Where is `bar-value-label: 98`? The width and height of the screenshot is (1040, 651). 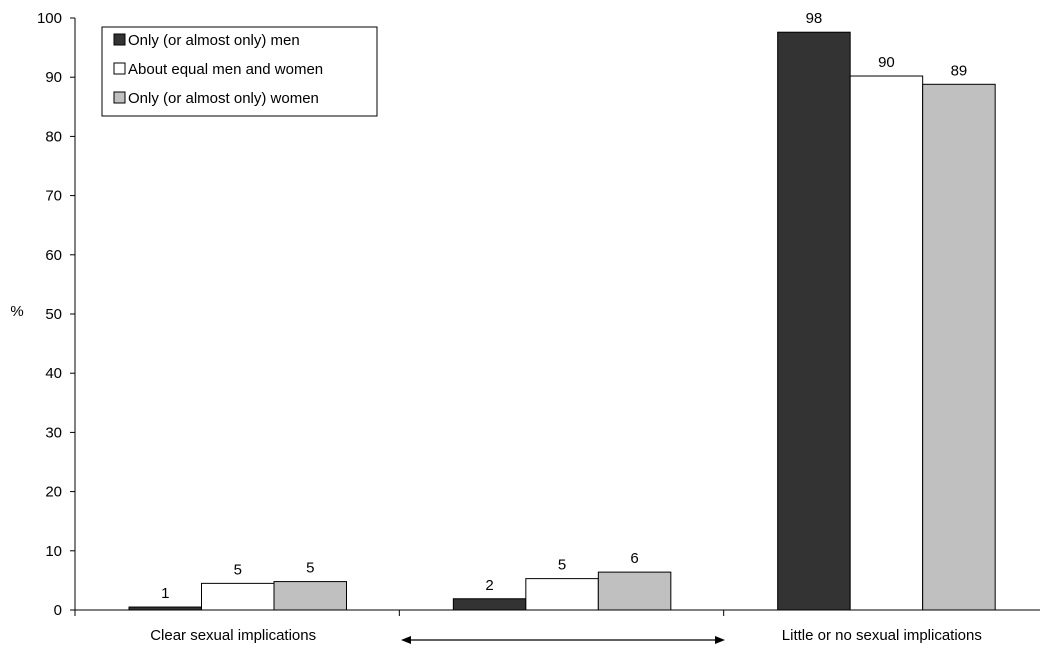
bar-value-label: 98 is located at coordinates (814, 18).